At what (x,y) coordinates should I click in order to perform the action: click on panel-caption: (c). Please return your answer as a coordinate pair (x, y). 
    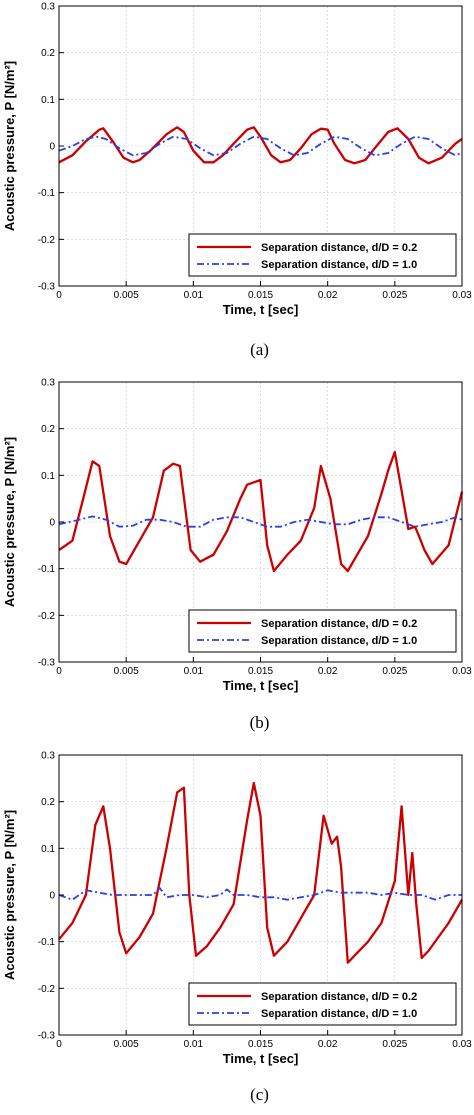
    Looking at the image, I should click on (259, 1094).